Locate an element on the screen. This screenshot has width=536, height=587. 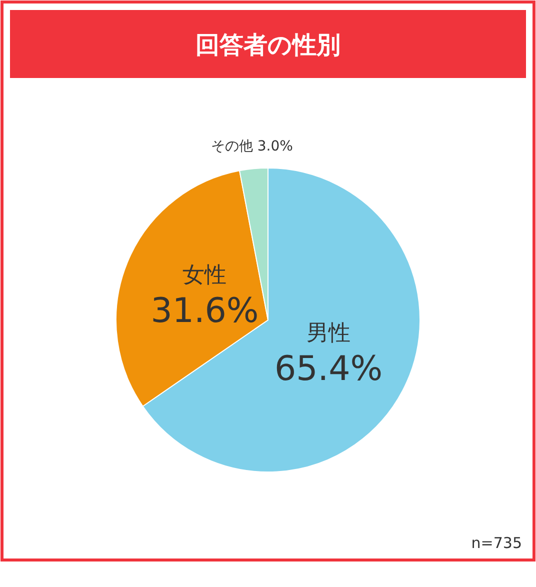
text: n=735 is located at coordinates (496, 543).